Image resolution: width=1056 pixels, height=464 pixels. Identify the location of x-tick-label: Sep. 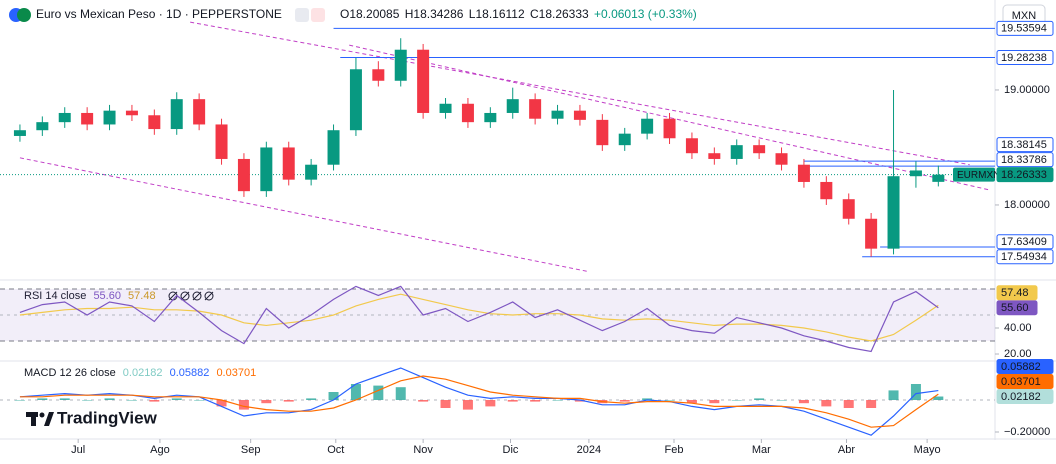
(251, 450).